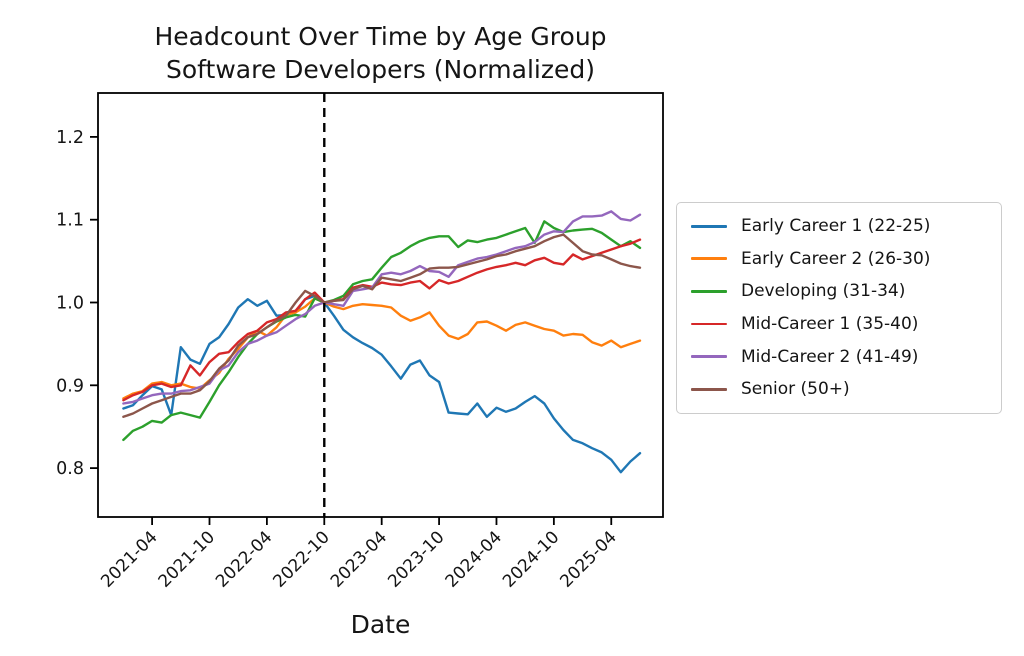 The height and width of the screenshot is (656, 1024). What do you see at coordinates (531, 559) in the screenshot?
I see `x-tick-label: 2024-10` at bounding box center [531, 559].